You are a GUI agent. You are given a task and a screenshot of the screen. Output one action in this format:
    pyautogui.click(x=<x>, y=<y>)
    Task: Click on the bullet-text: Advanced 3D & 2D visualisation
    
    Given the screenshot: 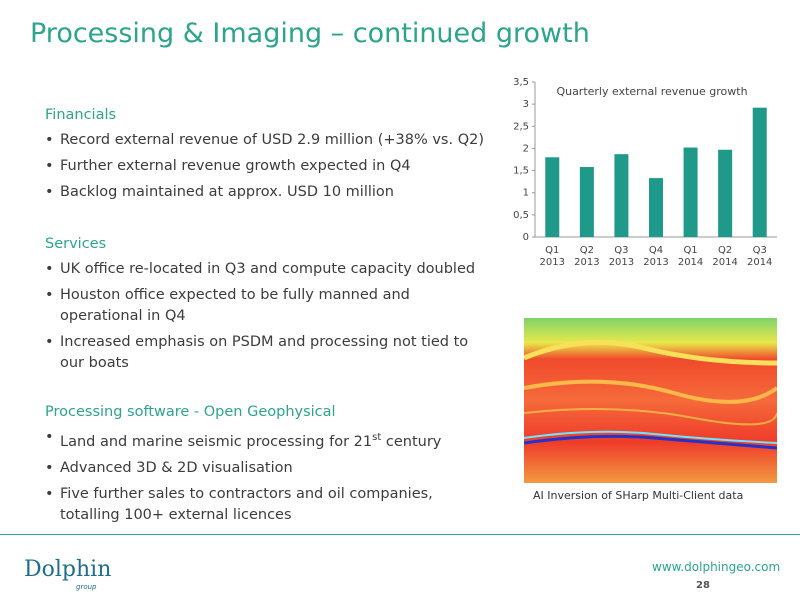 What is the action you would take?
    pyautogui.click(x=176, y=467)
    